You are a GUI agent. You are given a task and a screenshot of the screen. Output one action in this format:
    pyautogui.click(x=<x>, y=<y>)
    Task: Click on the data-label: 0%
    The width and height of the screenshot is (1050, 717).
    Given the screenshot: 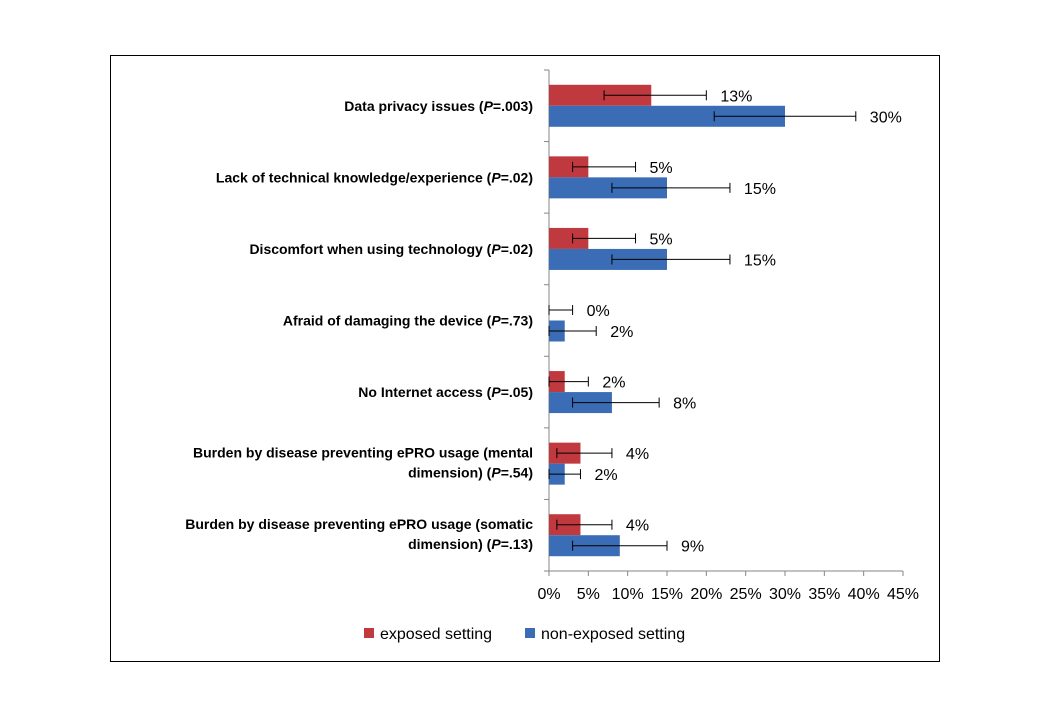 What is the action you would take?
    pyautogui.click(x=598, y=311)
    